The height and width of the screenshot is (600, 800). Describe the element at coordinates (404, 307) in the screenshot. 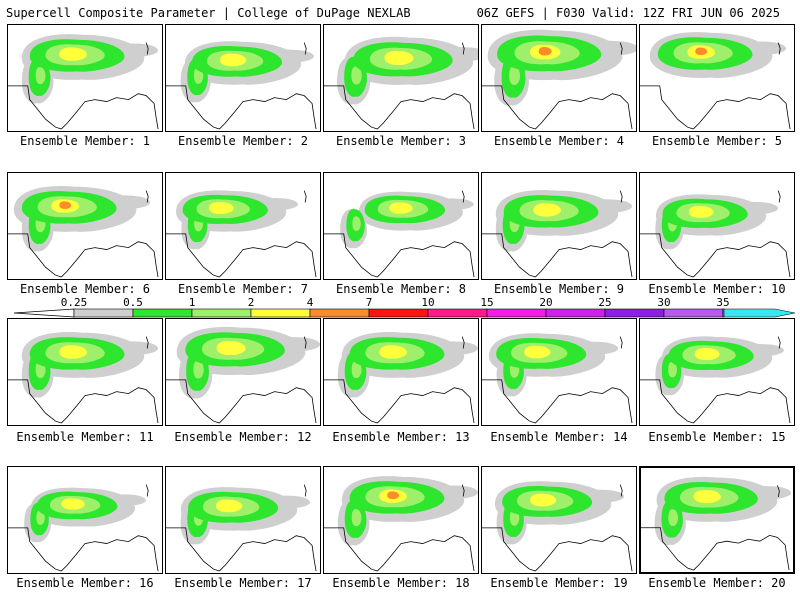

I see `colorbar-legend: 0.25 0.5 1 2 4 7 10 15 20 25 30 35` at that location.